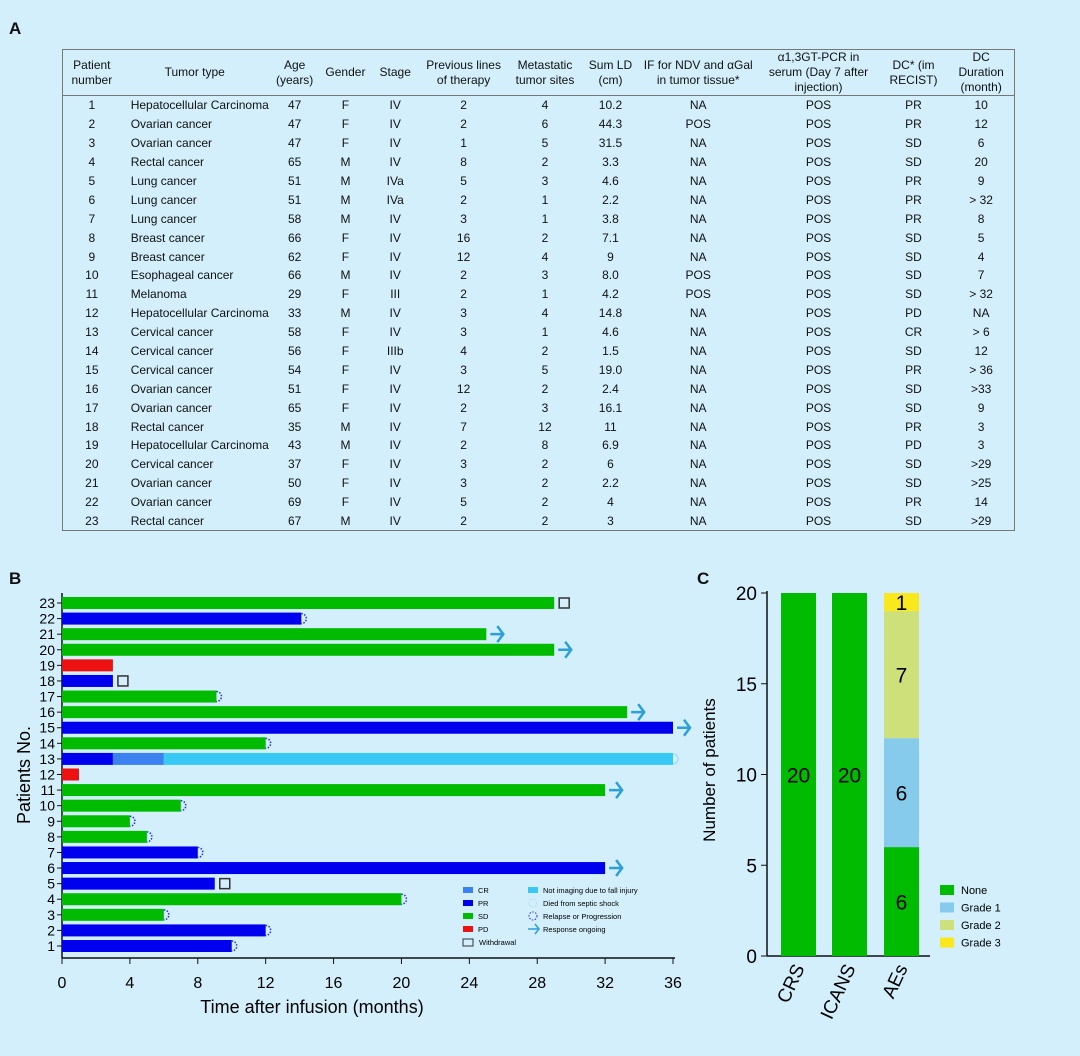  What do you see at coordinates (294, 445) in the screenshot?
I see `table-cell: 43` at bounding box center [294, 445].